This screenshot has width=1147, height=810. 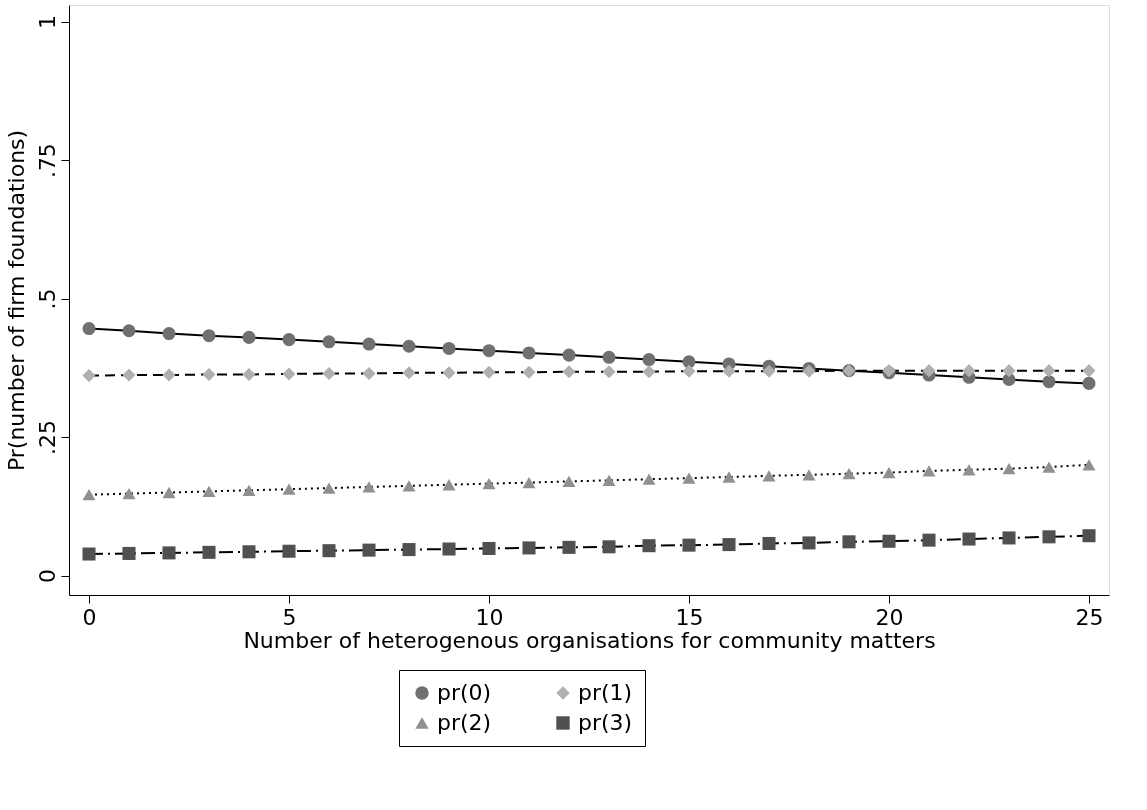 I want to click on y-tick-label: .5, so click(x=47, y=299).